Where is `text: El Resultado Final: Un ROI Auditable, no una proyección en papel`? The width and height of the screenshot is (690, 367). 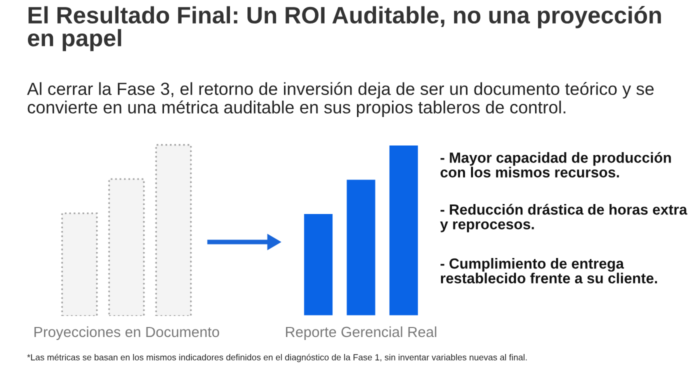 text: El Resultado Final: Un ROI Auditable, no una proyección en papel is located at coordinates (344, 29).